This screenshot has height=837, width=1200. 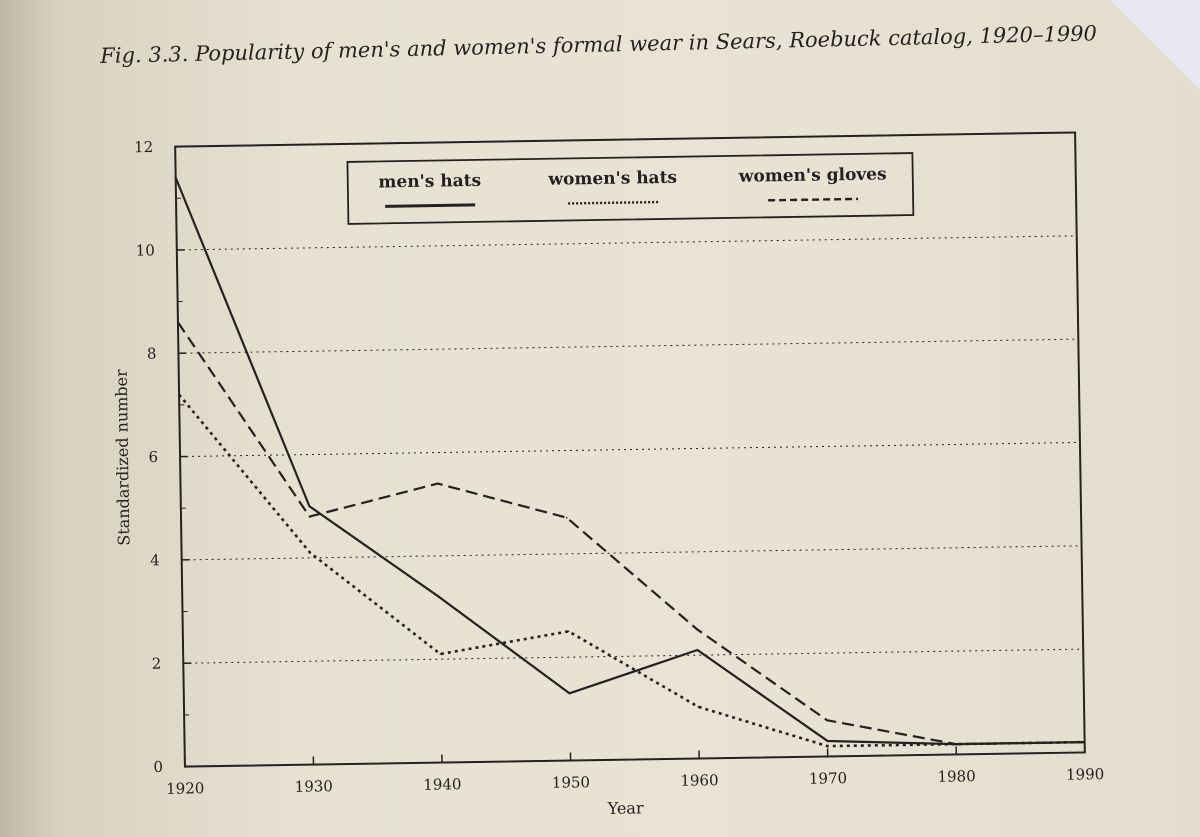 What do you see at coordinates (612, 179) in the screenshot?
I see `legend-label: women's hats` at bounding box center [612, 179].